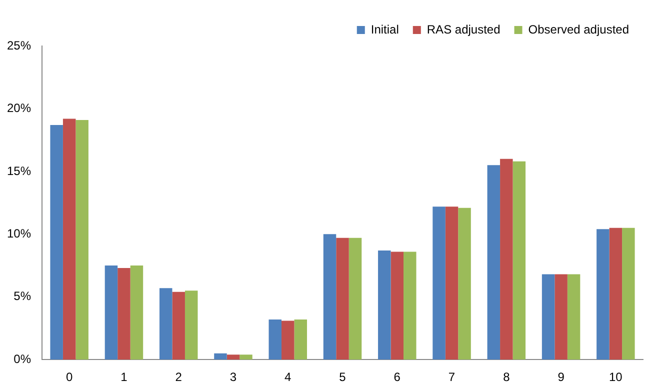 The image size is (653, 388). What do you see at coordinates (233, 377) in the screenshot?
I see `x-tick-label: 3` at bounding box center [233, 377].